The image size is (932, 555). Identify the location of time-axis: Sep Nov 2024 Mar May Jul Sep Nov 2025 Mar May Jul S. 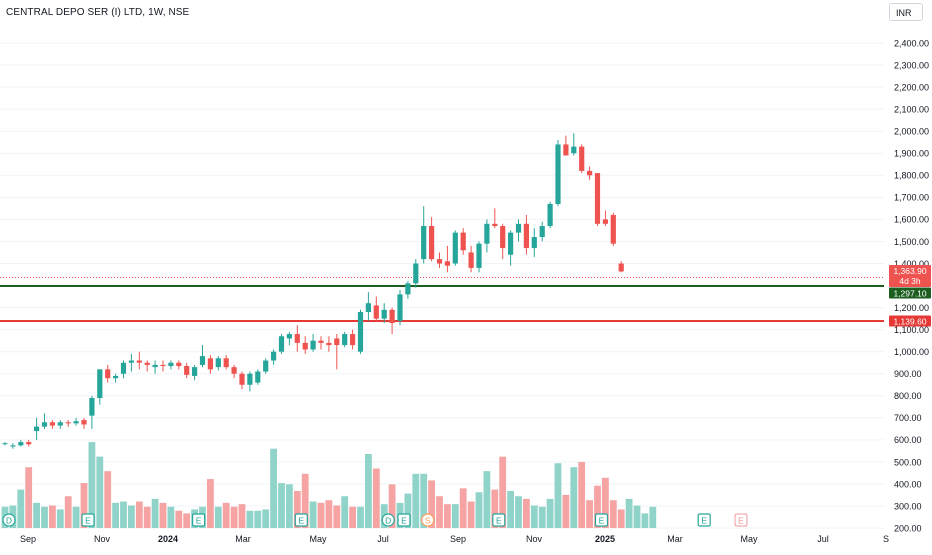
(454, 539).